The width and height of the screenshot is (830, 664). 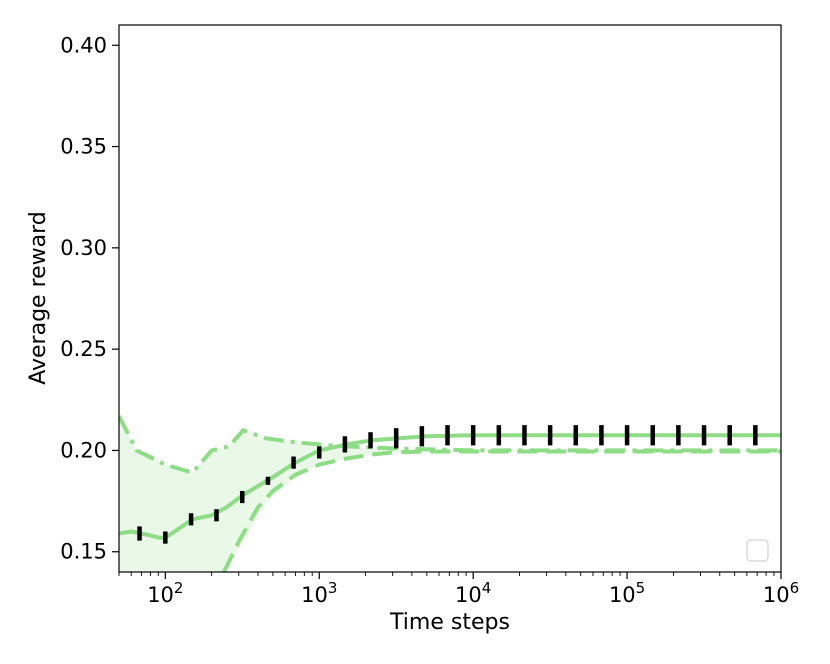 I want to click on y-axis-label: Average reward, so click(x=38, y=298).